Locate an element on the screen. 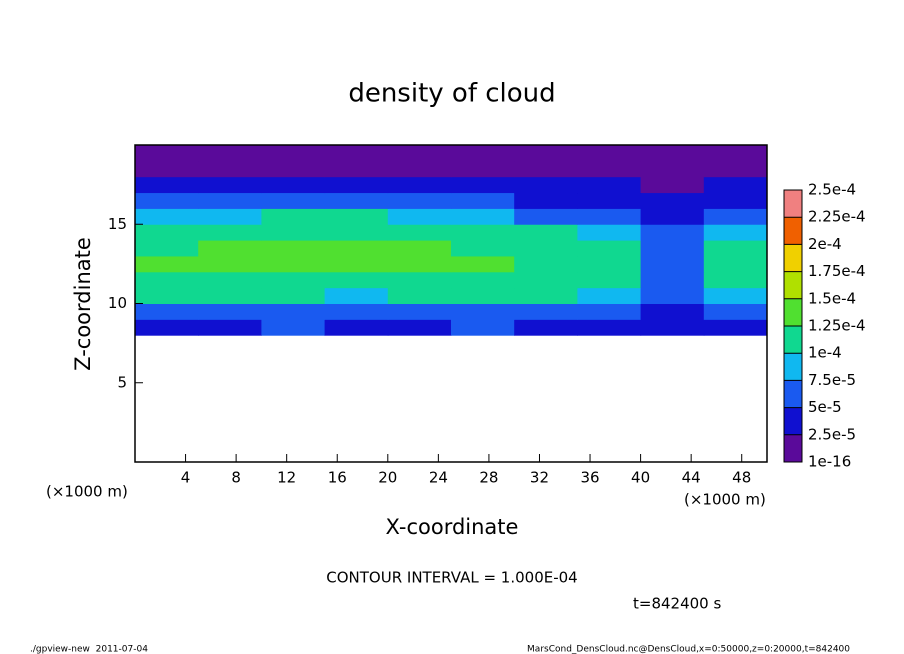 This screenshot has width=904, height=654. y-tick-label: 10 is located at coordinates (117, 303).